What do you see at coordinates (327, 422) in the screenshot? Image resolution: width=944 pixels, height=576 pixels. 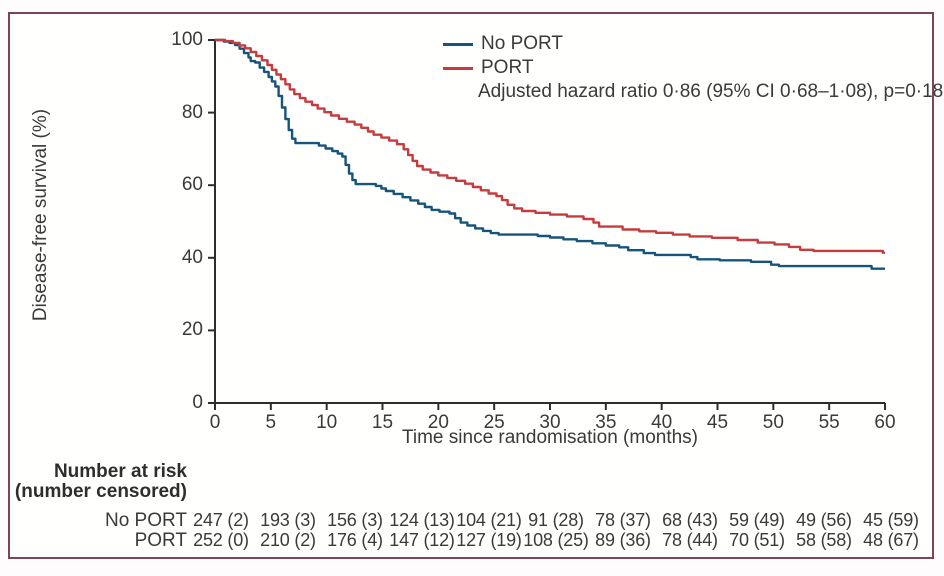 I see `x-tick-label: 10` at bounding box center [327, 422].